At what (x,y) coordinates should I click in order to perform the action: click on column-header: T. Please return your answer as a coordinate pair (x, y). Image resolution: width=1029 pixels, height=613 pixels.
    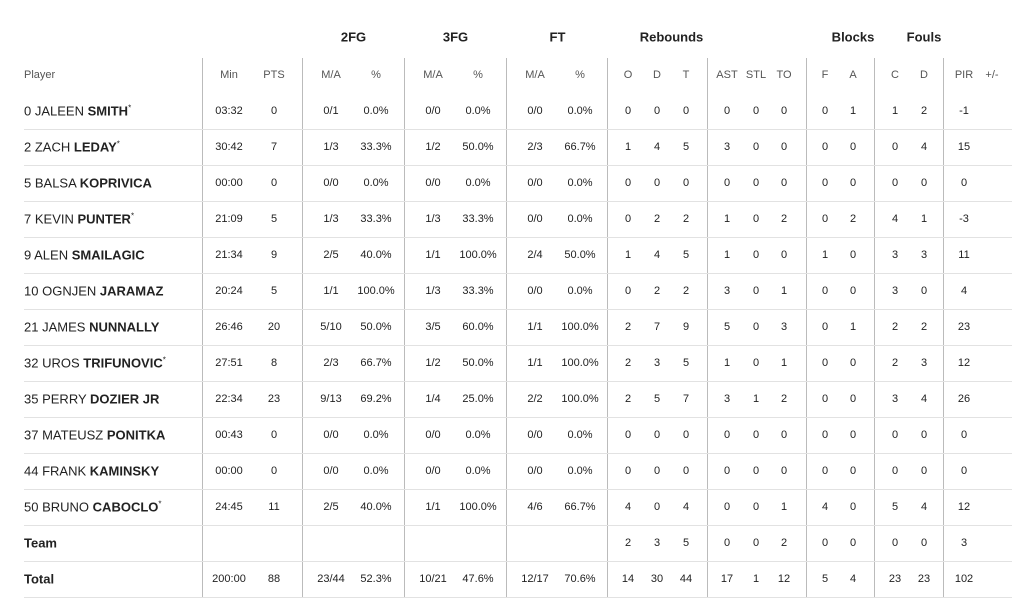
    Looking at the image, I should click on (686, 75).